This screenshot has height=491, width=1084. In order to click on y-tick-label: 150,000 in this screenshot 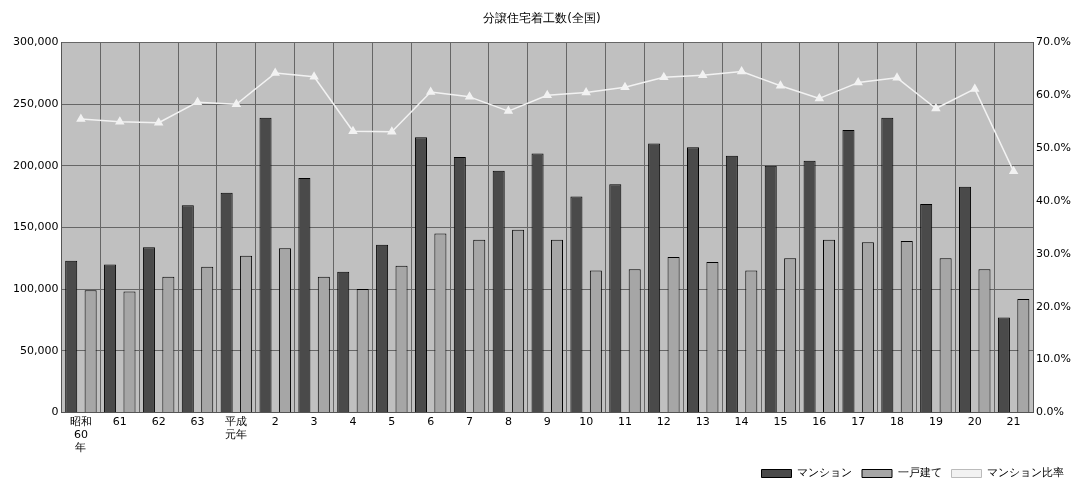, I will do `click(35, 227)`.